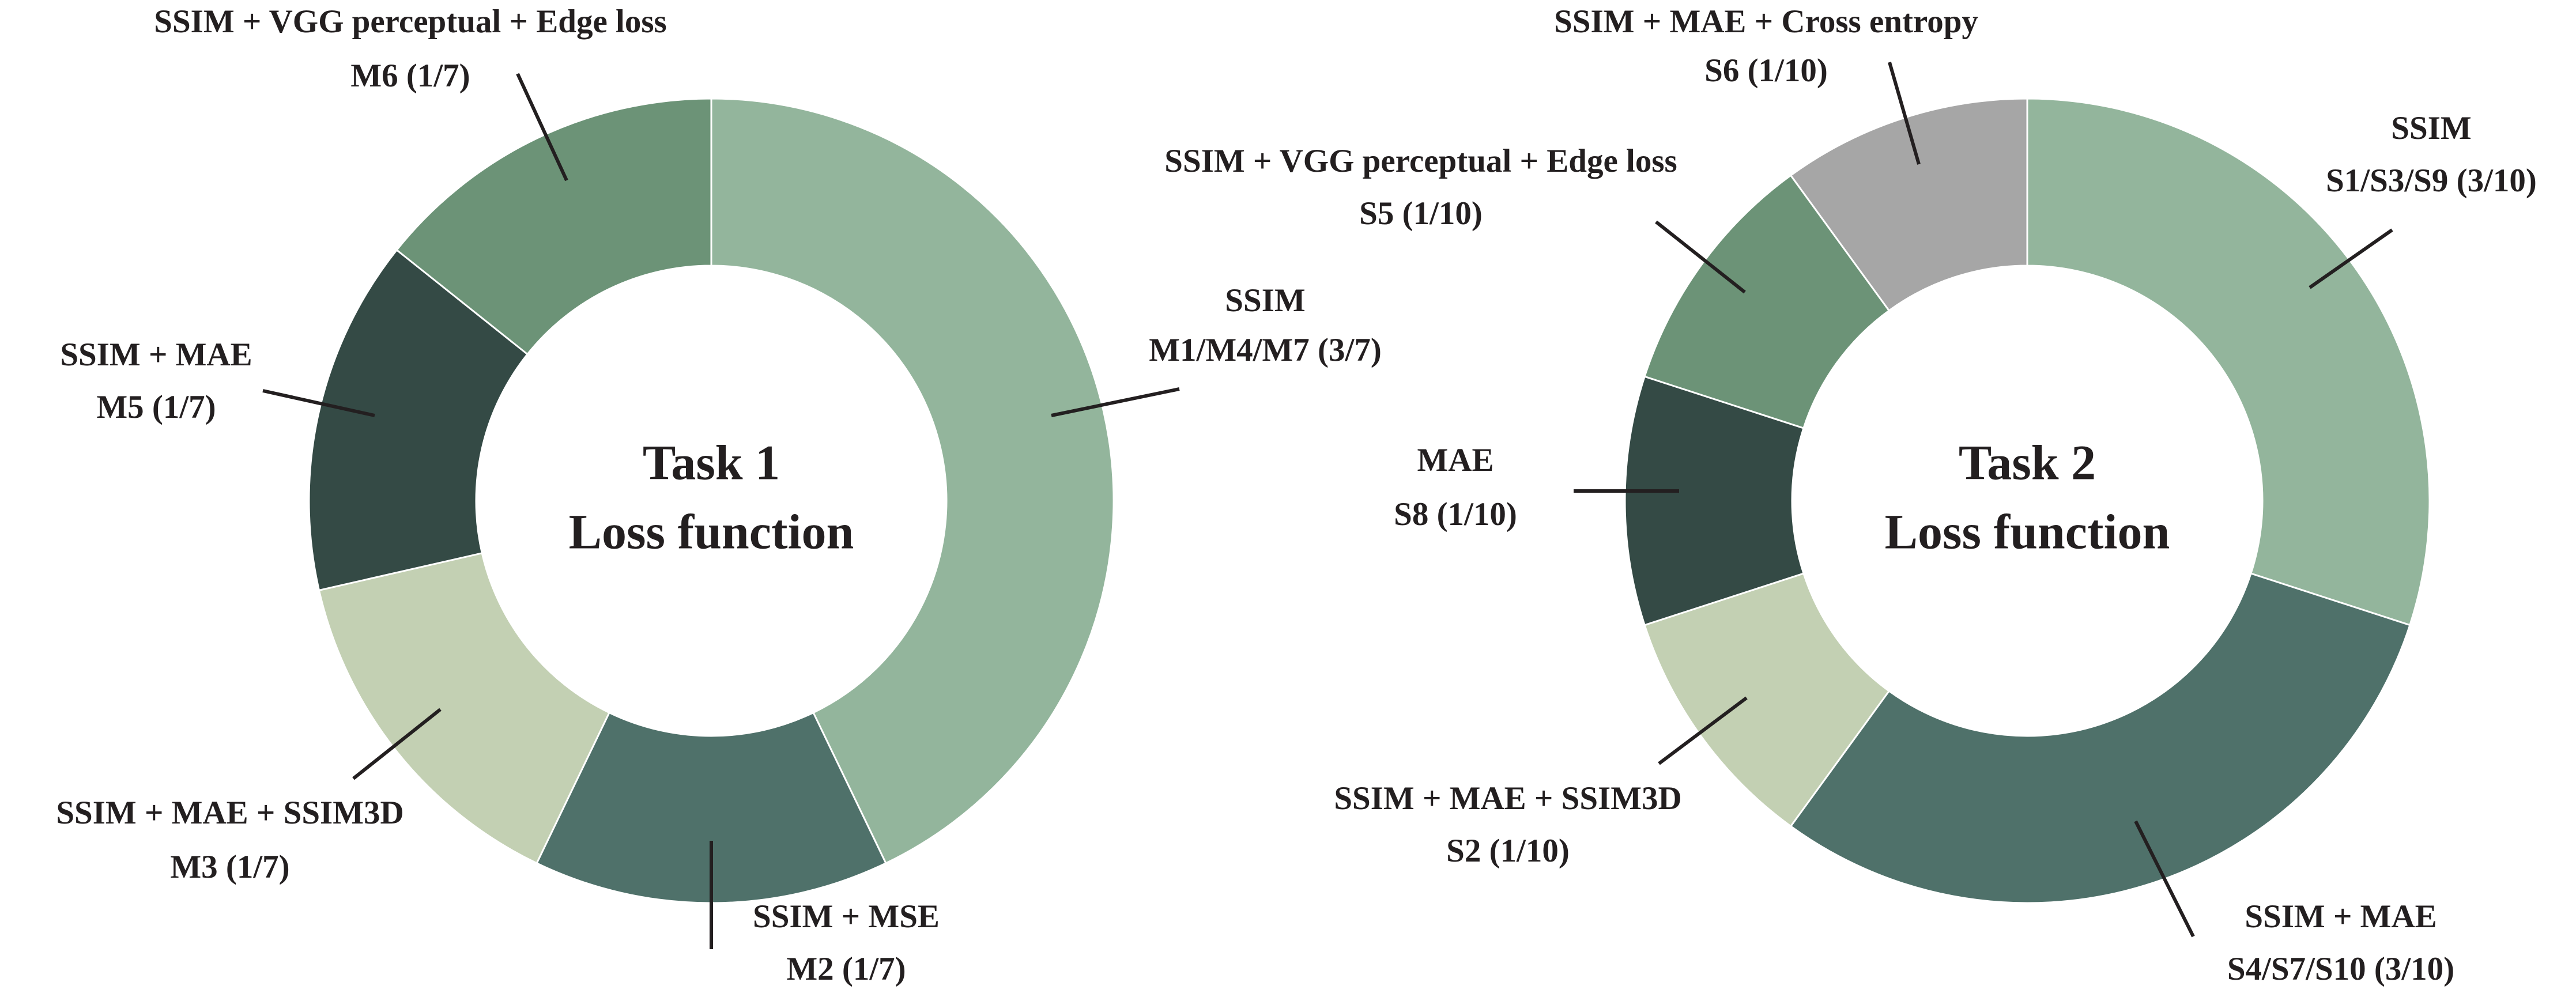  Describe the element at coordinates (1508, 851) in the screenshot. I see `value-label: S2 (1/10)` at that location.